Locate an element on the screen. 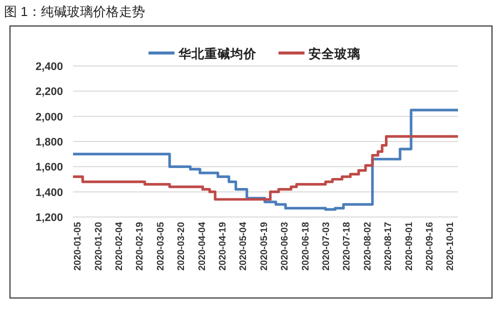 This screenshot has width=500, height=325. x-tick-label: 2020-09-01 is located at coordinates (409, 246).